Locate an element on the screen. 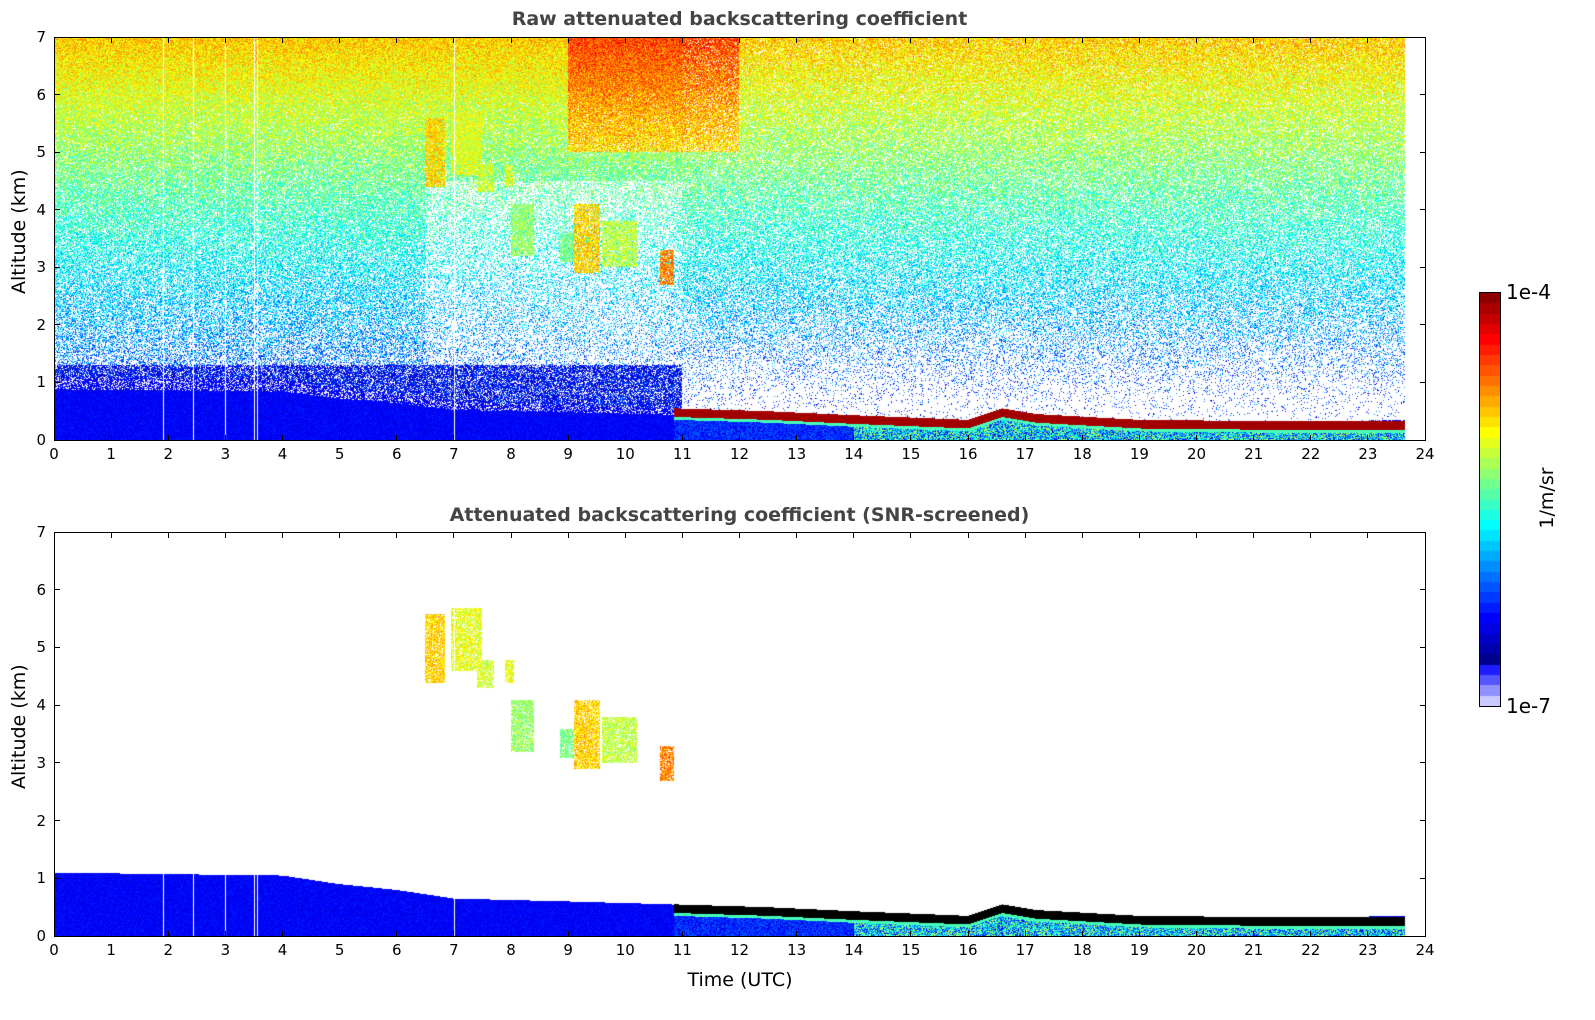 The width and height of the screenshot is (1595, 1020). x-tick-label: 22 is located at coordinates (1311, 454).